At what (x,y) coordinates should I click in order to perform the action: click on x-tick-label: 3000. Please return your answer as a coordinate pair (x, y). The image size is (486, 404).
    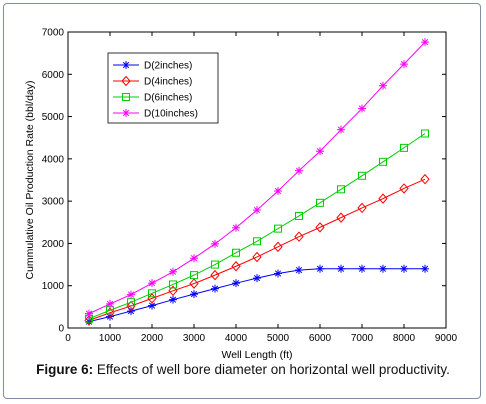
    Looking at the image, I should click on (194, 338).